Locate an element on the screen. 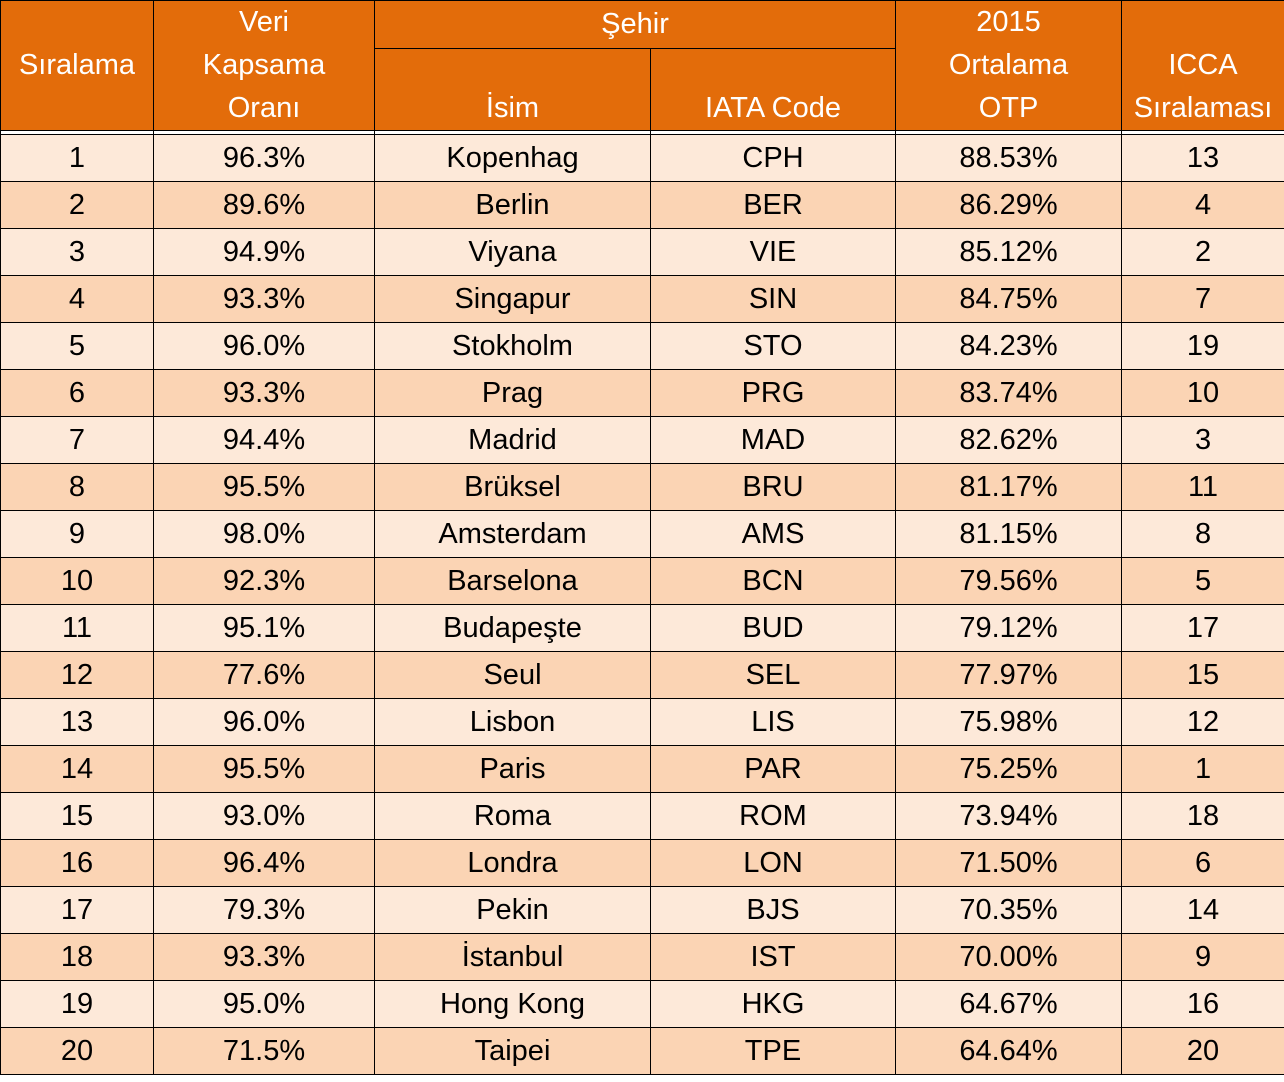 This screenshot has height=1082, width=1284. cell-name: Paris is located at coordinates (512, 769).